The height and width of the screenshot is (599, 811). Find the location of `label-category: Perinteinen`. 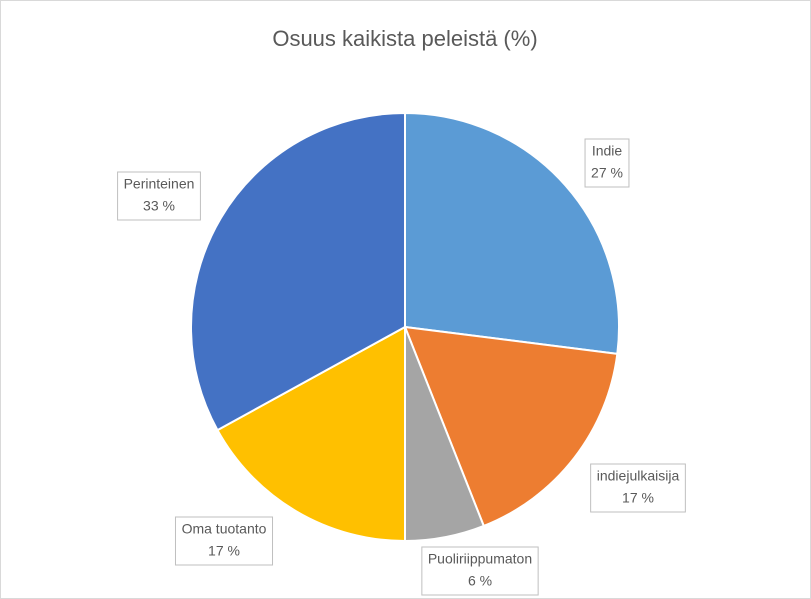

label-category: Perinteinen is located at coordinates (159, 184).